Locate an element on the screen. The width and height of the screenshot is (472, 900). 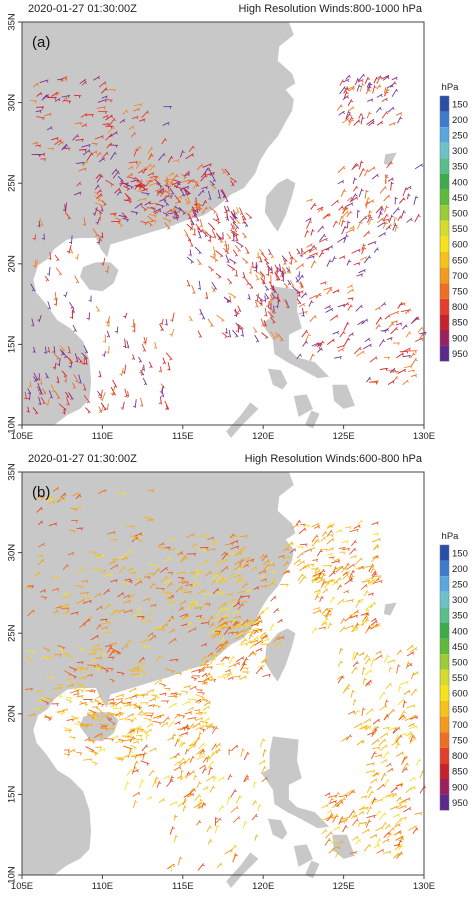
legend-level-label: 450 is located at coordinates (460, 647).